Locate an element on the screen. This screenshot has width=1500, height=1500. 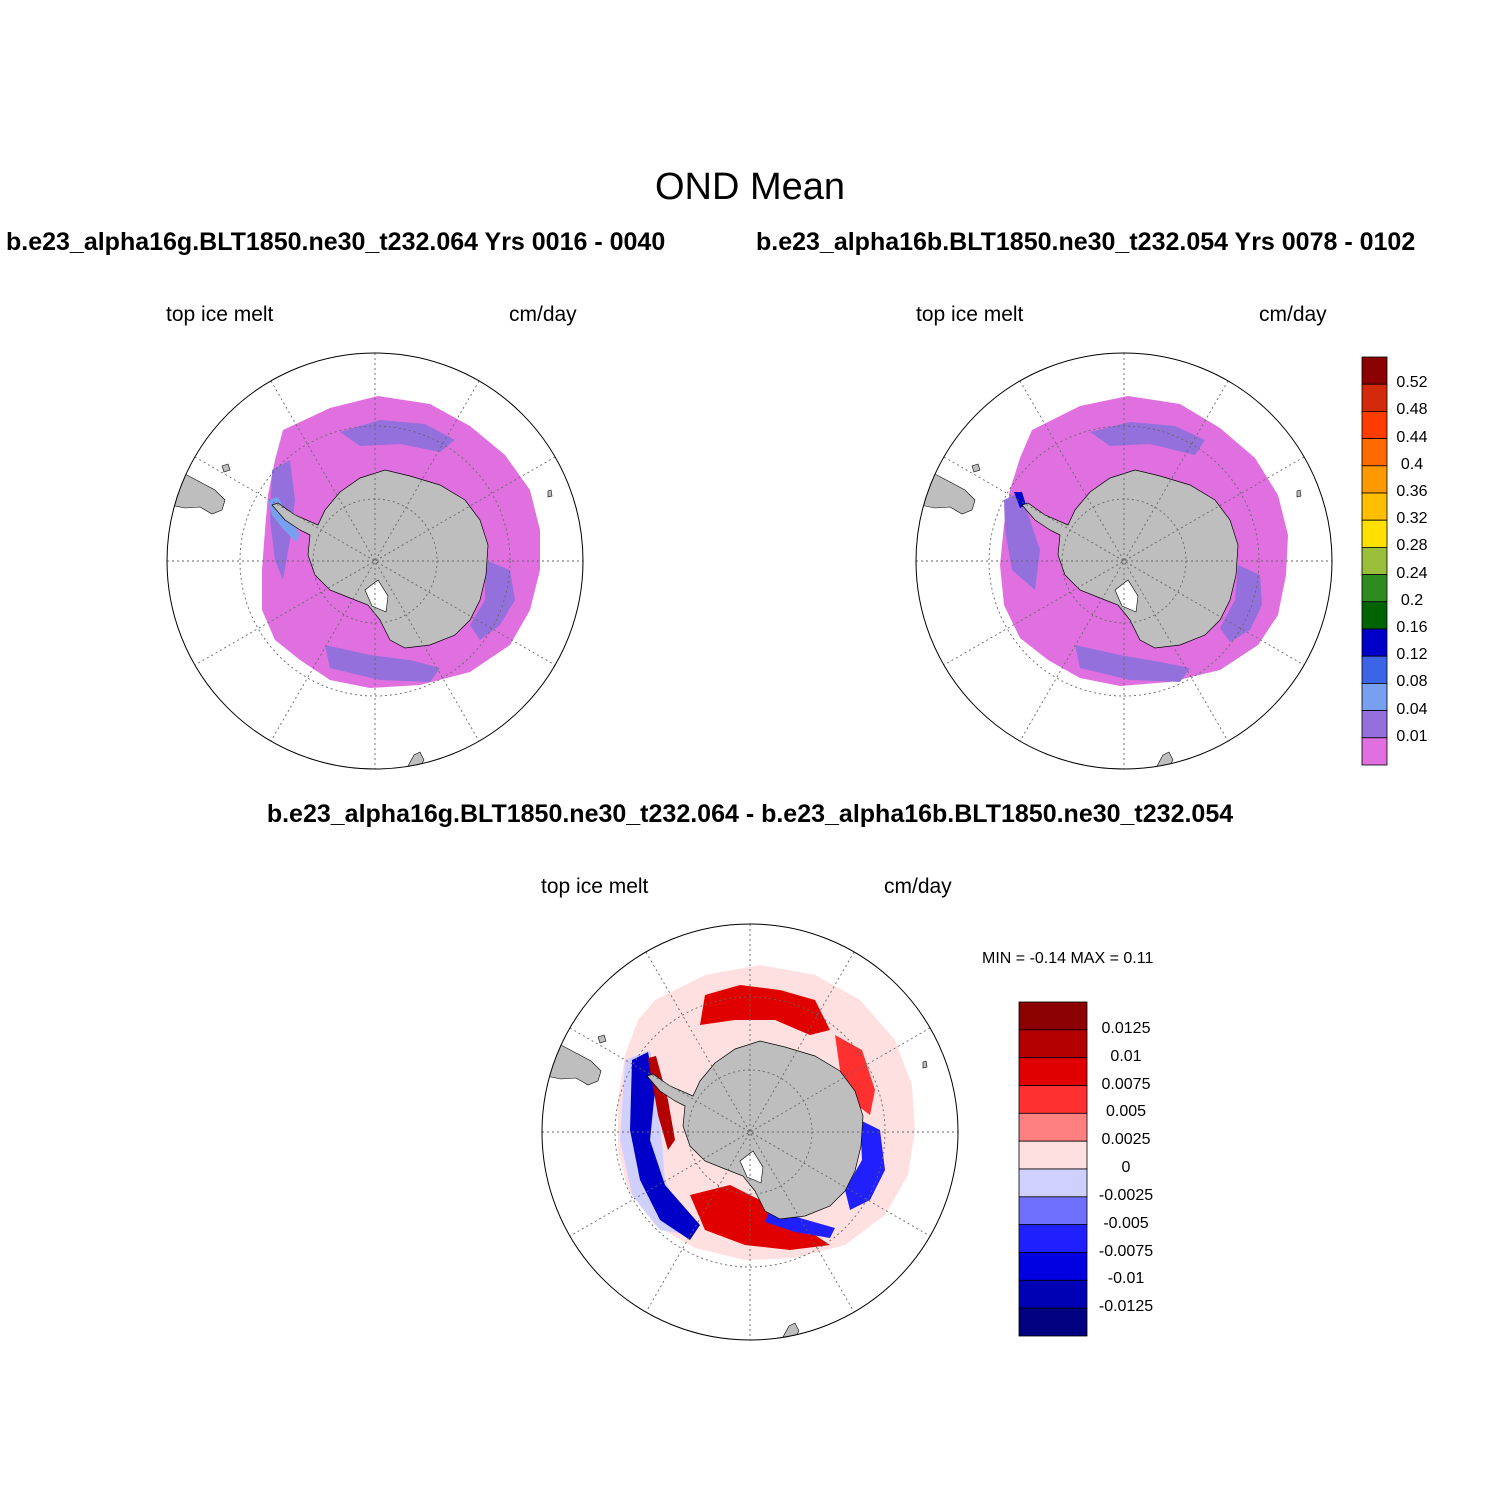
map-panel-case1 is located at coordinates (375, 561).